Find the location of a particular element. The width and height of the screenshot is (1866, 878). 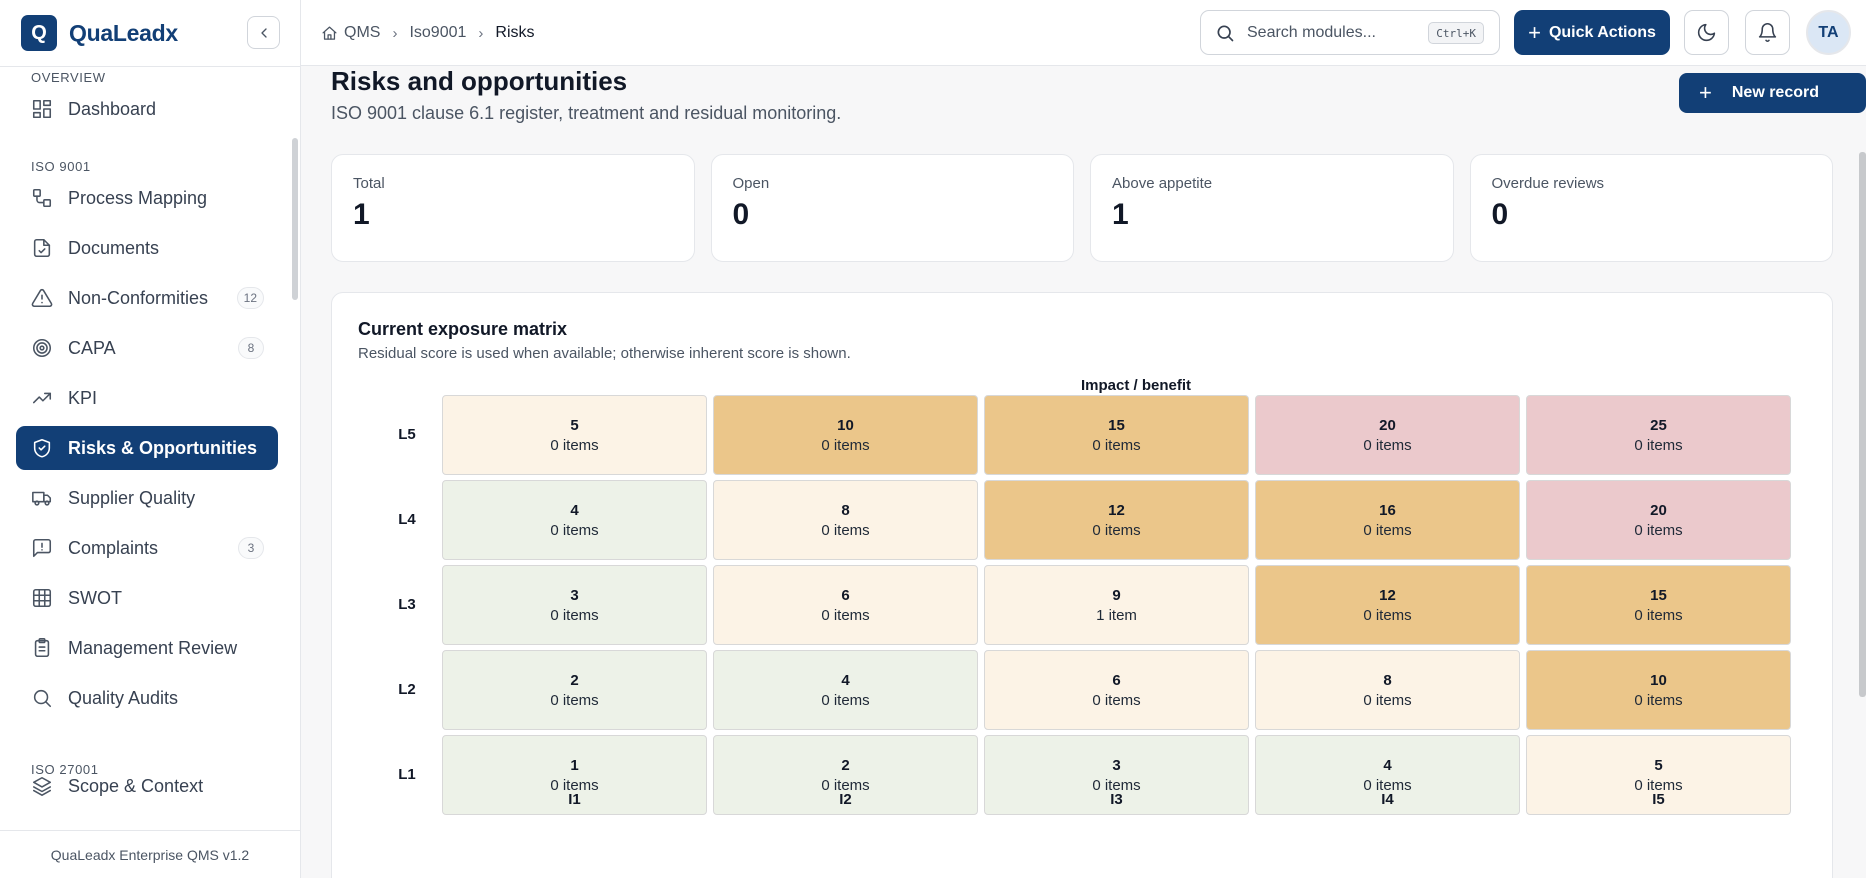

matrix-column-label: I5 is located at coordinates (1658, 799).